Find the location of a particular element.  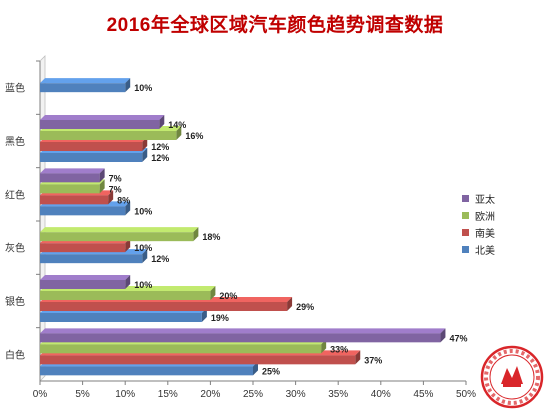

legend-item: 亚太 is located at coordinates (478, 198).